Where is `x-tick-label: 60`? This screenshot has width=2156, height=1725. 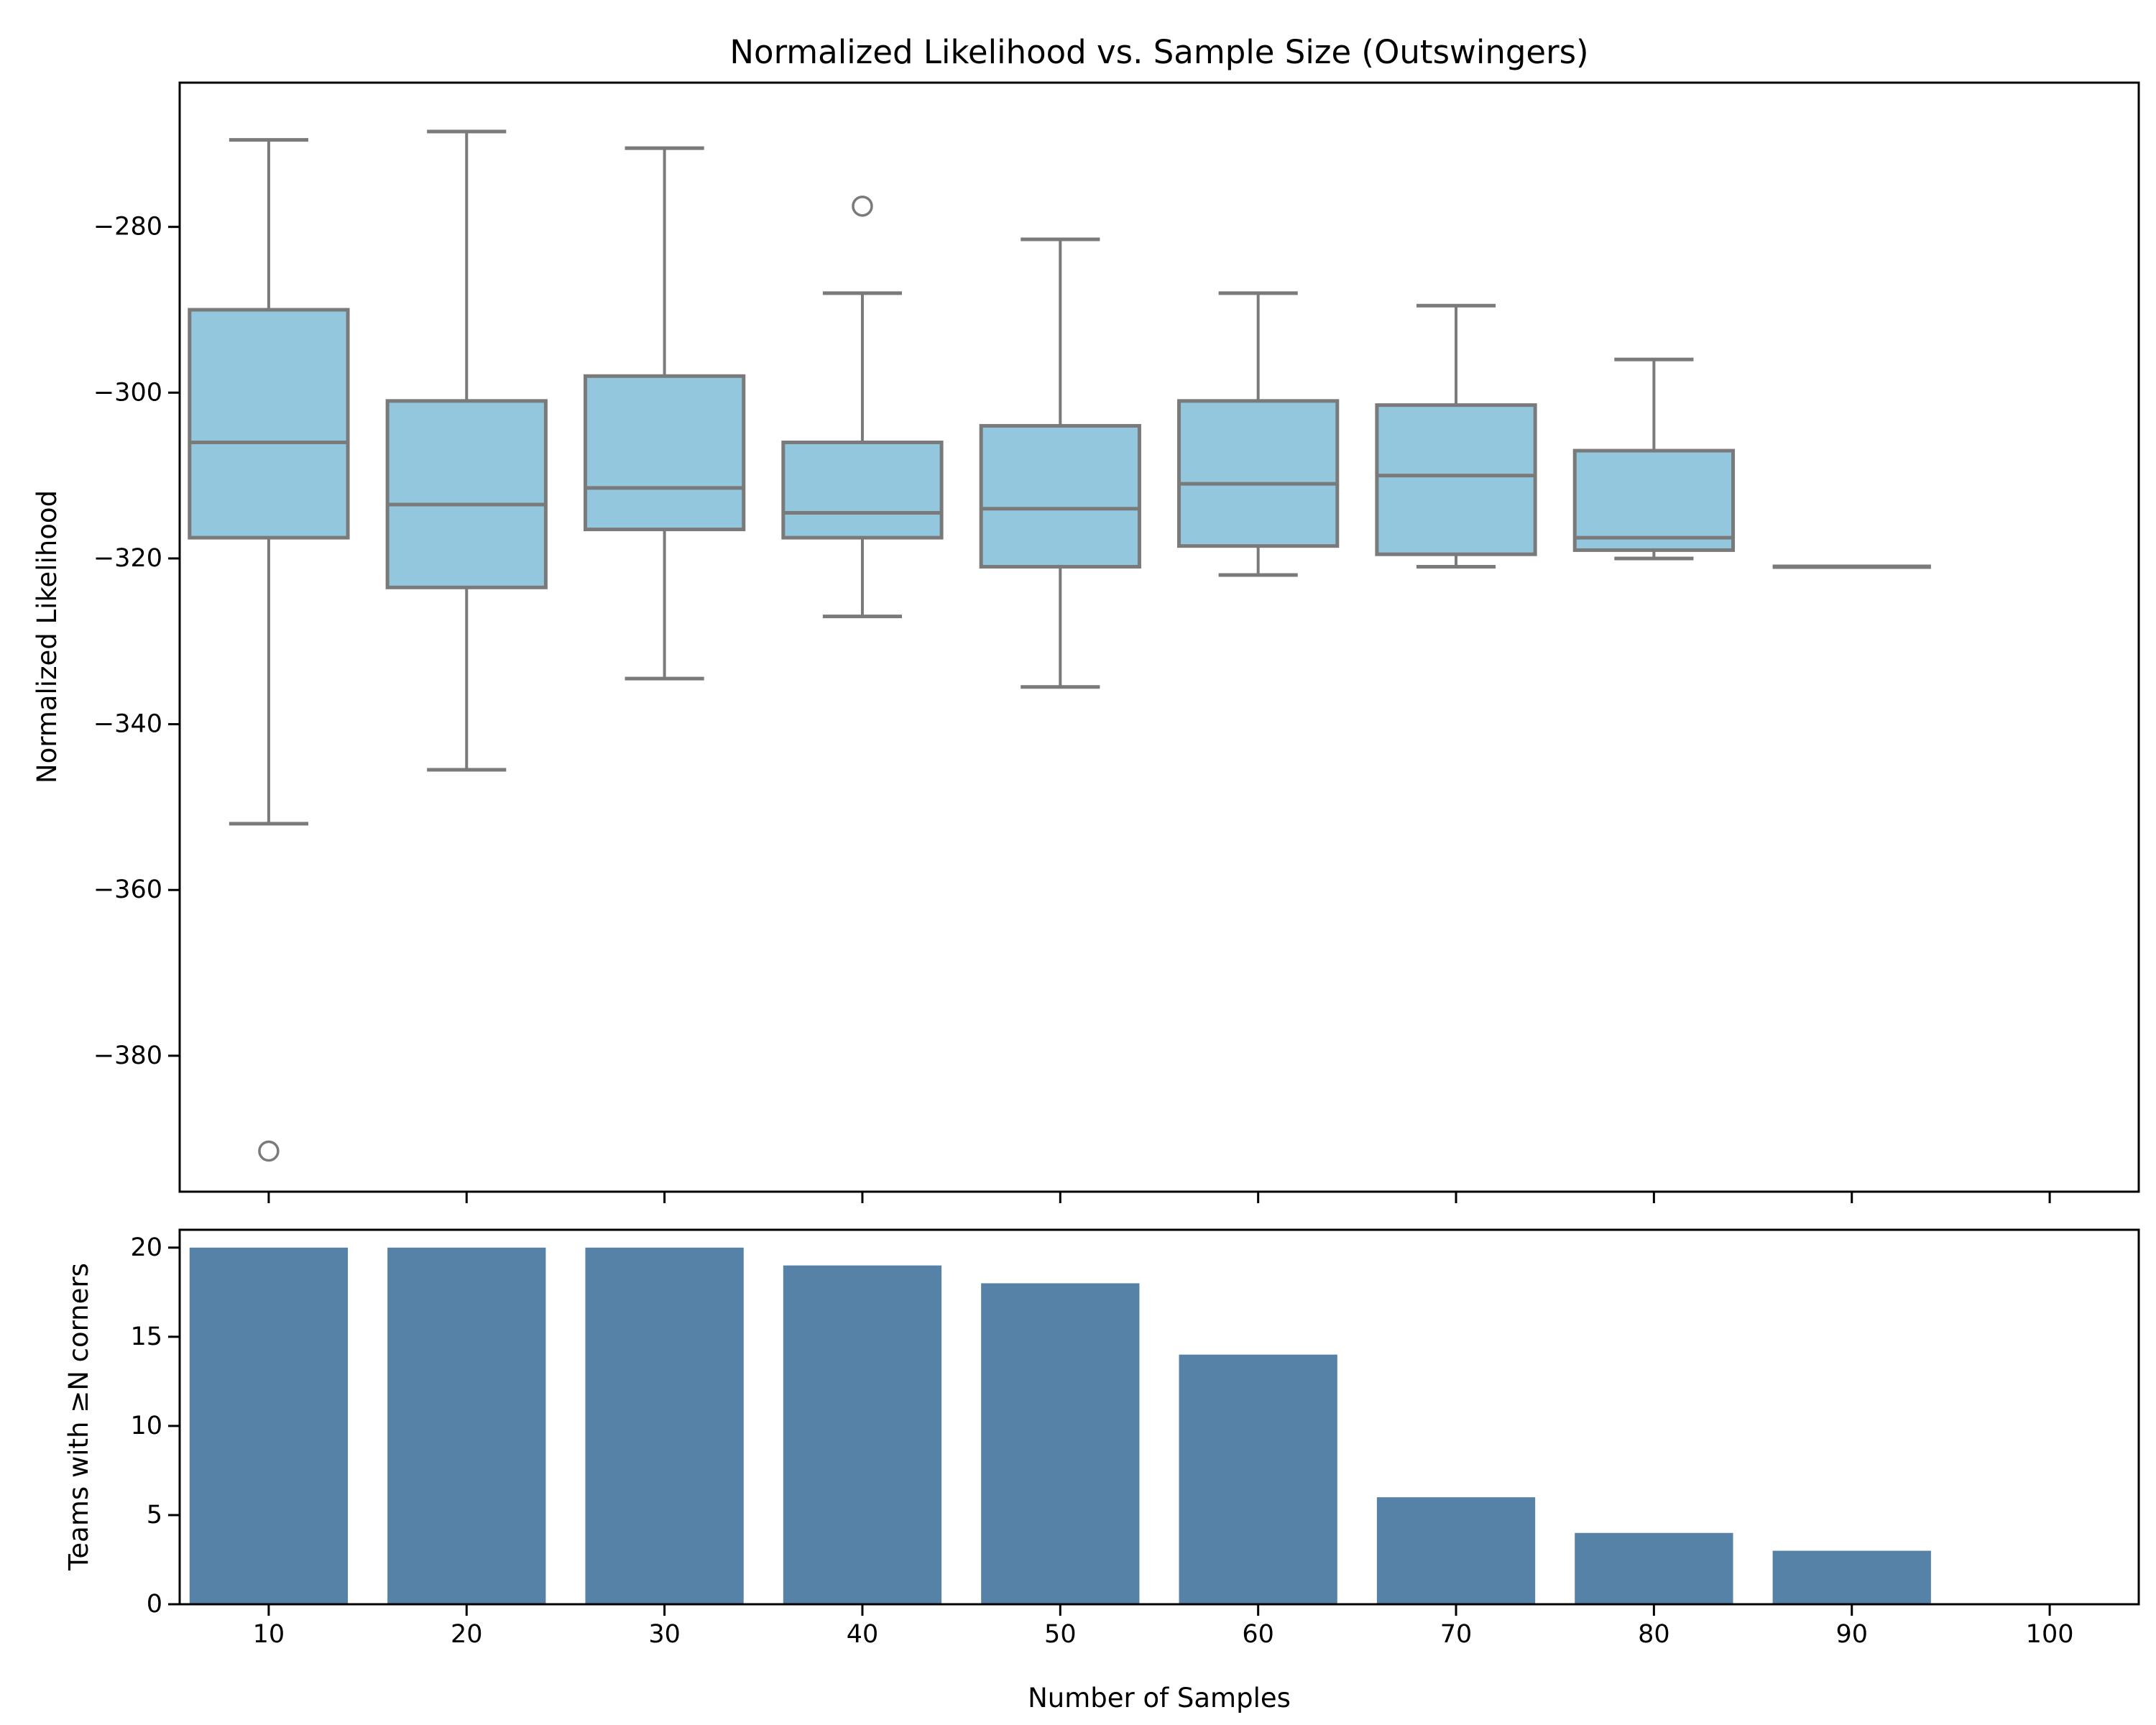
x-tick-label: 60 is located at coordinates (1258, 1634).